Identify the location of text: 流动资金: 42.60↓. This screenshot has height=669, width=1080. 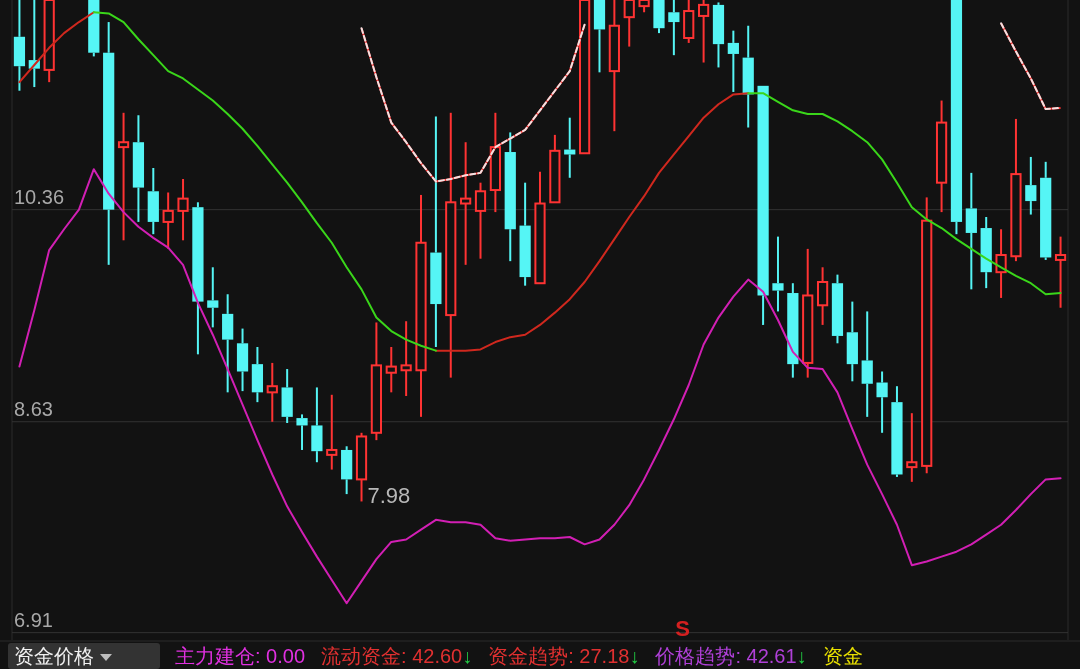
(397, 656).